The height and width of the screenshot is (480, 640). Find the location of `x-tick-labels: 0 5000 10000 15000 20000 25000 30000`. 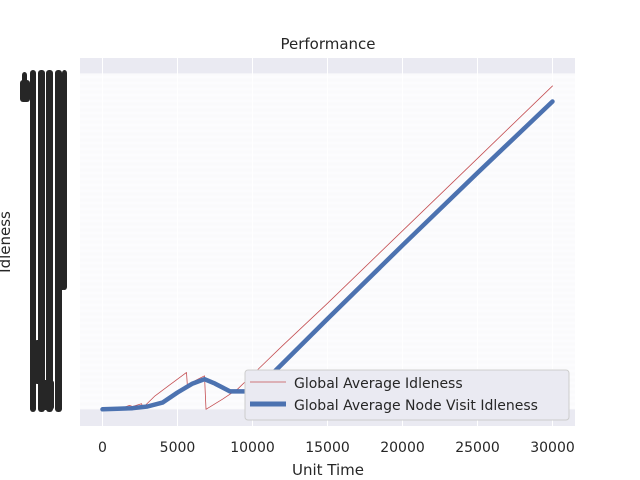

x-tick-labels: 0 5000 10000 15000 20000 25000 30000 is located at coordinates (336, 448).